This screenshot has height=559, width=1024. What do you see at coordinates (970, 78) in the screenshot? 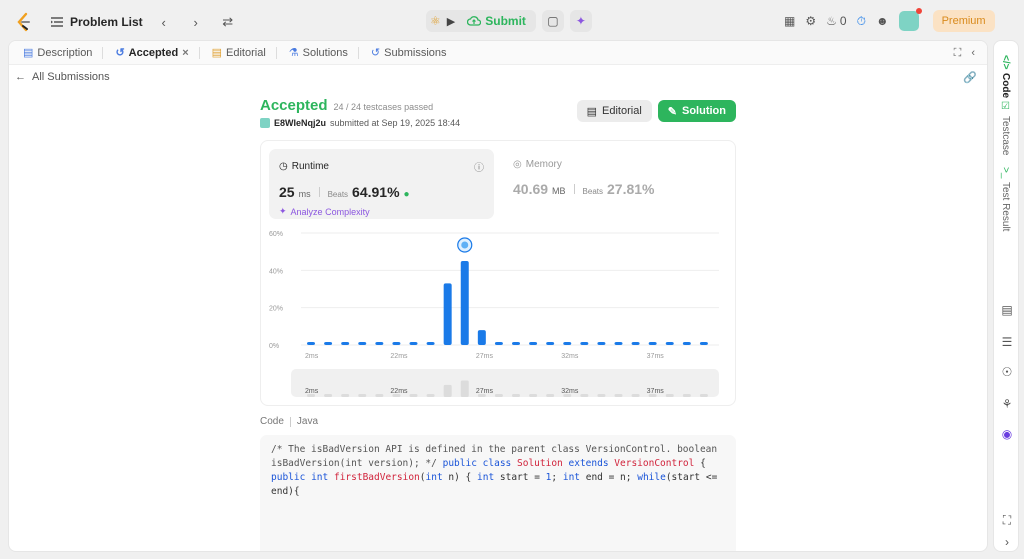
I see `share-link-icon: 🔗` at bounding box center [970, 78].